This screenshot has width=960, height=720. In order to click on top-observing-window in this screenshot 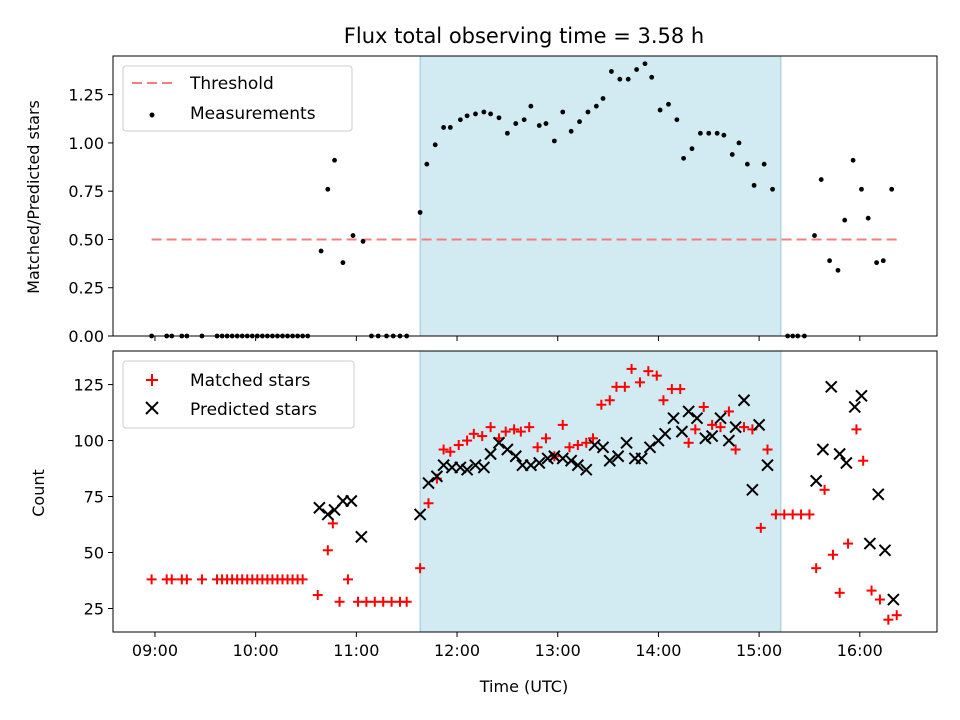, I will do `click(600, 196)`.